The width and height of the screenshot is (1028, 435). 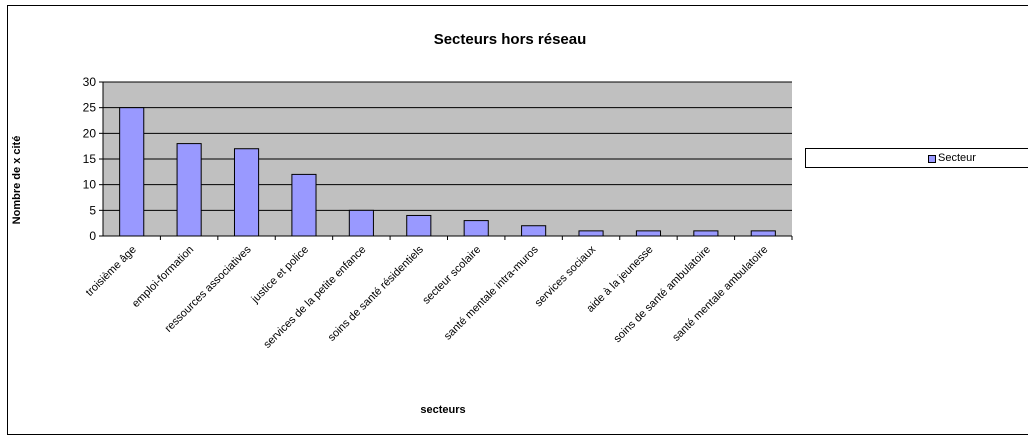 I want to click on legend: Secteur, so click(x=916, y=158).